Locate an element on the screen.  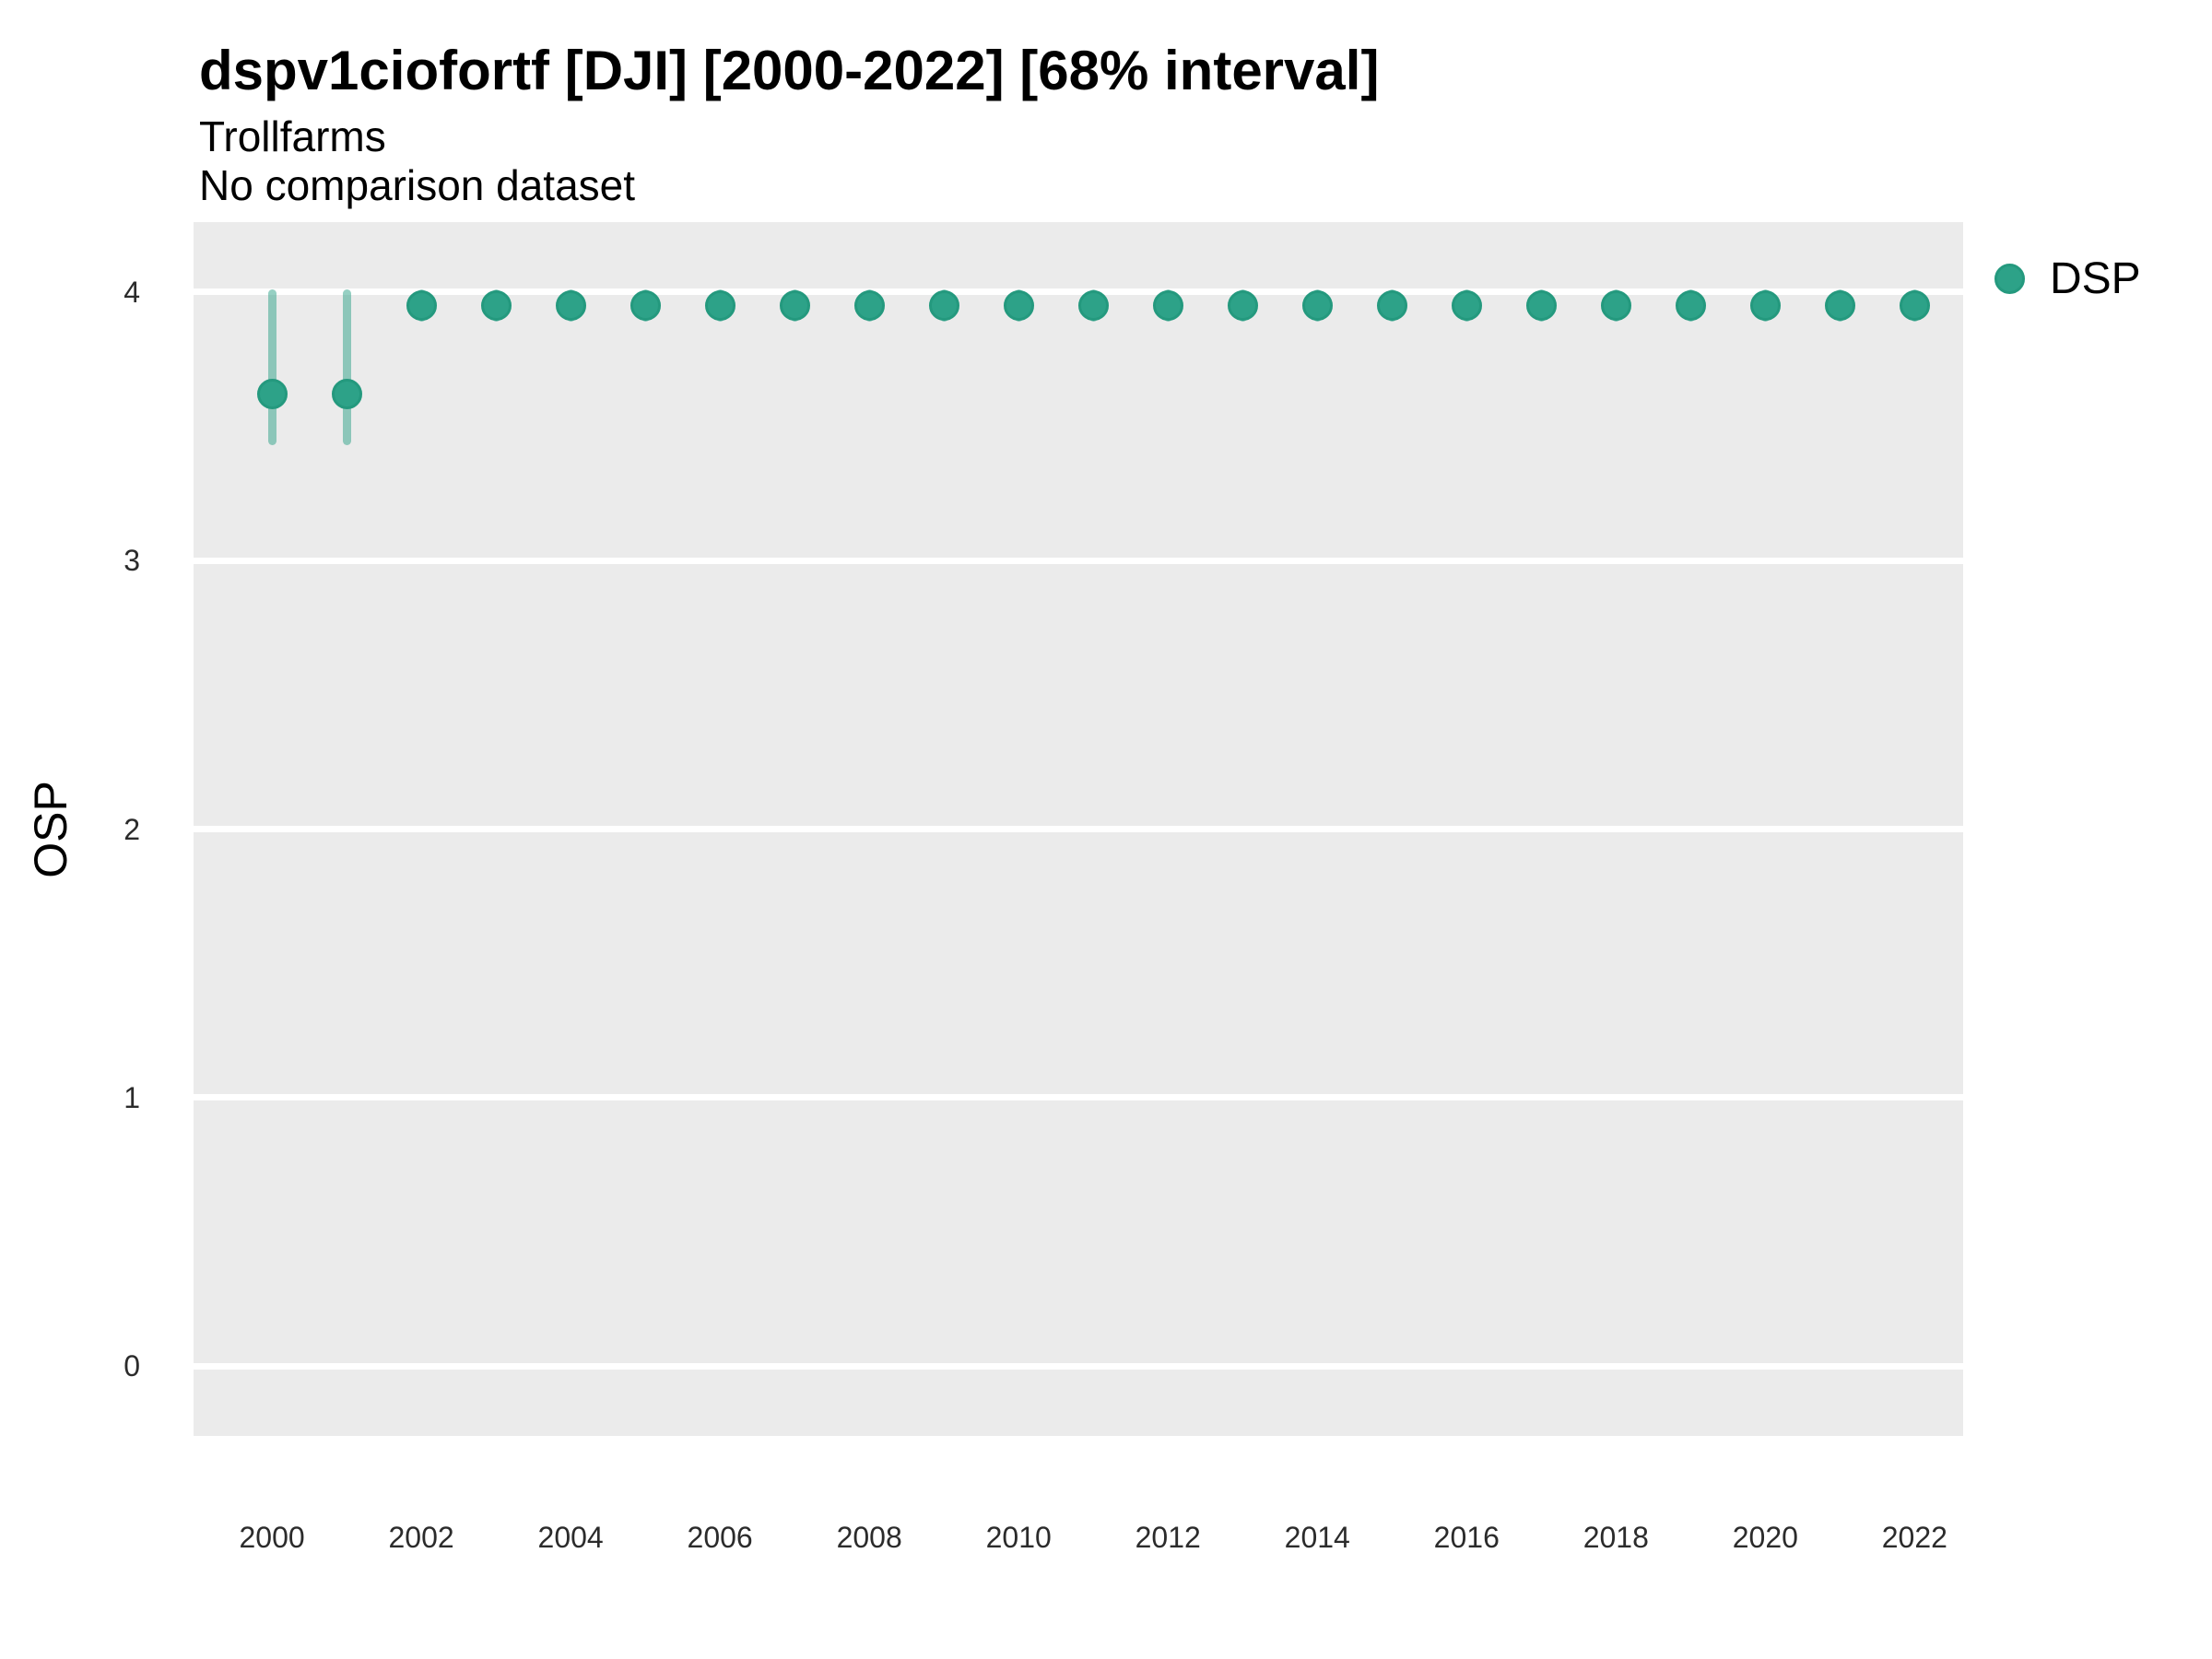
y-tick-label: 0 is located at coordinates (132, 1366).